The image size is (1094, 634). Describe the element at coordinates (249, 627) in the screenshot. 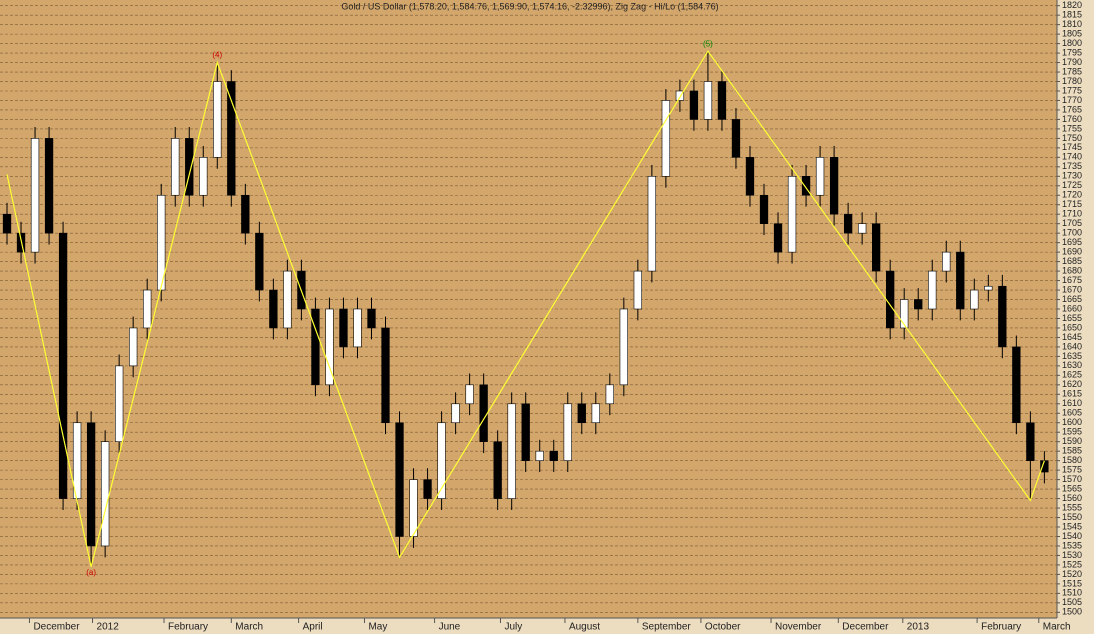

I see `x-tick-label: March` at that location.